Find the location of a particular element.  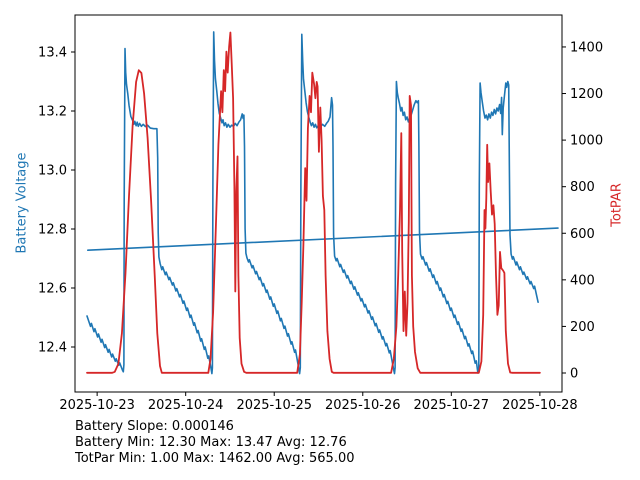

stats-line-battery-minmax: Battery Min: 12.30 Max: 13.47 Avg: 12.76 is located at coordinates (211, 442).